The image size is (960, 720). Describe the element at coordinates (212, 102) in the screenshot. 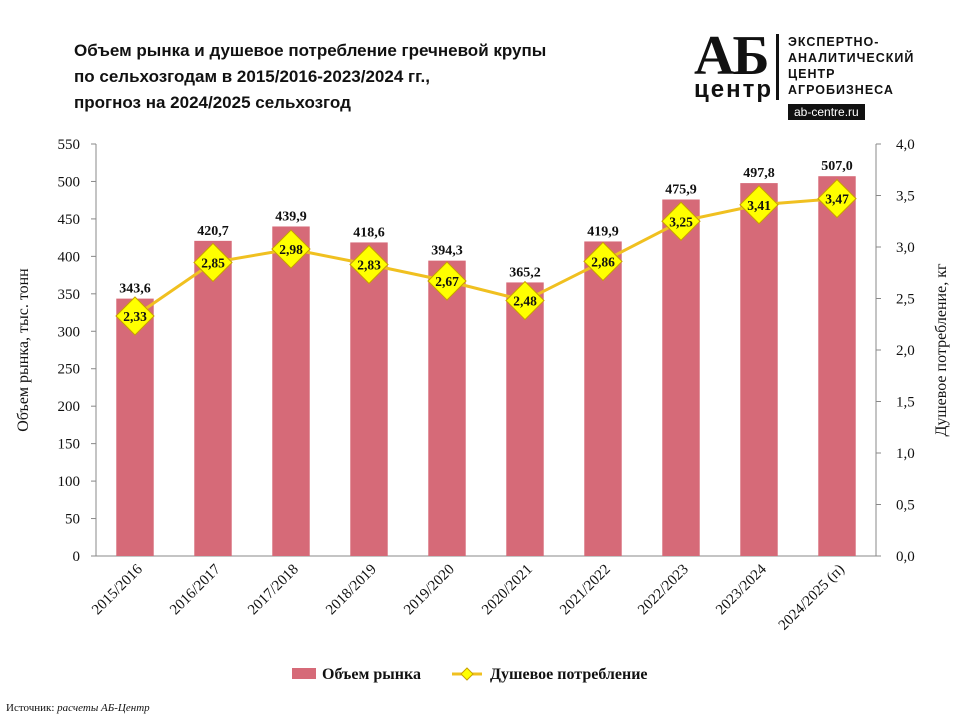

I see `title-line: прогноз на 2024/2025 сельхозгод` at that location.